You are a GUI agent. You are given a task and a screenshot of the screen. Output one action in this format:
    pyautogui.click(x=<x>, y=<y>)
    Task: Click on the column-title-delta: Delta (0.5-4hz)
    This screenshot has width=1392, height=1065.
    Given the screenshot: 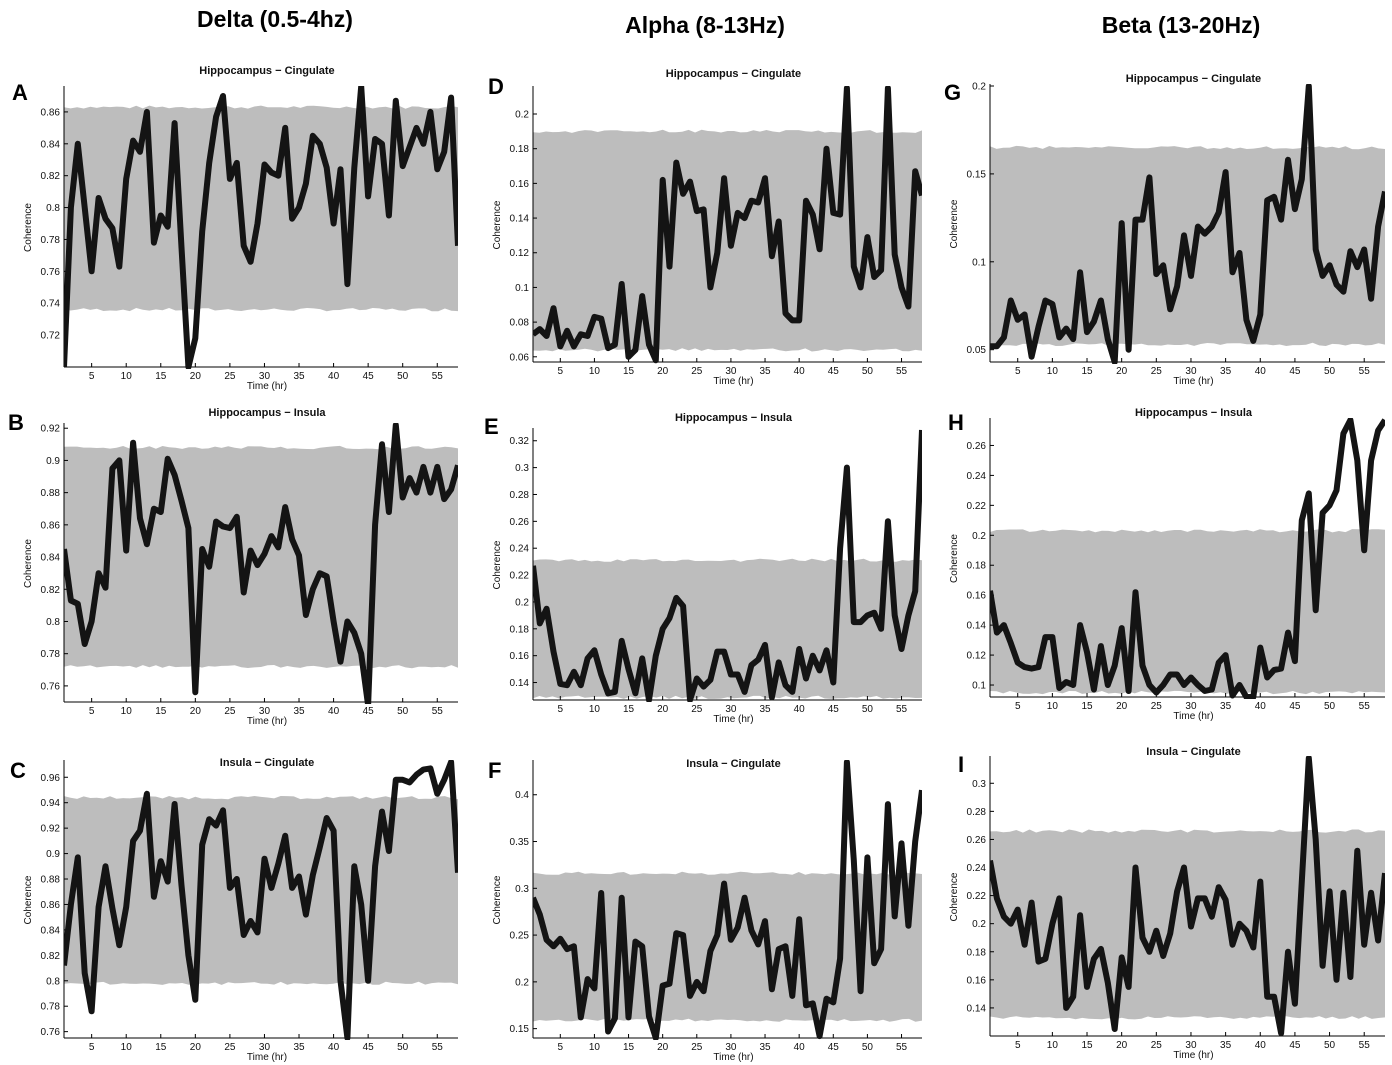 What is the action you would take?
    pyautogui.click(x=275, y=19)
    